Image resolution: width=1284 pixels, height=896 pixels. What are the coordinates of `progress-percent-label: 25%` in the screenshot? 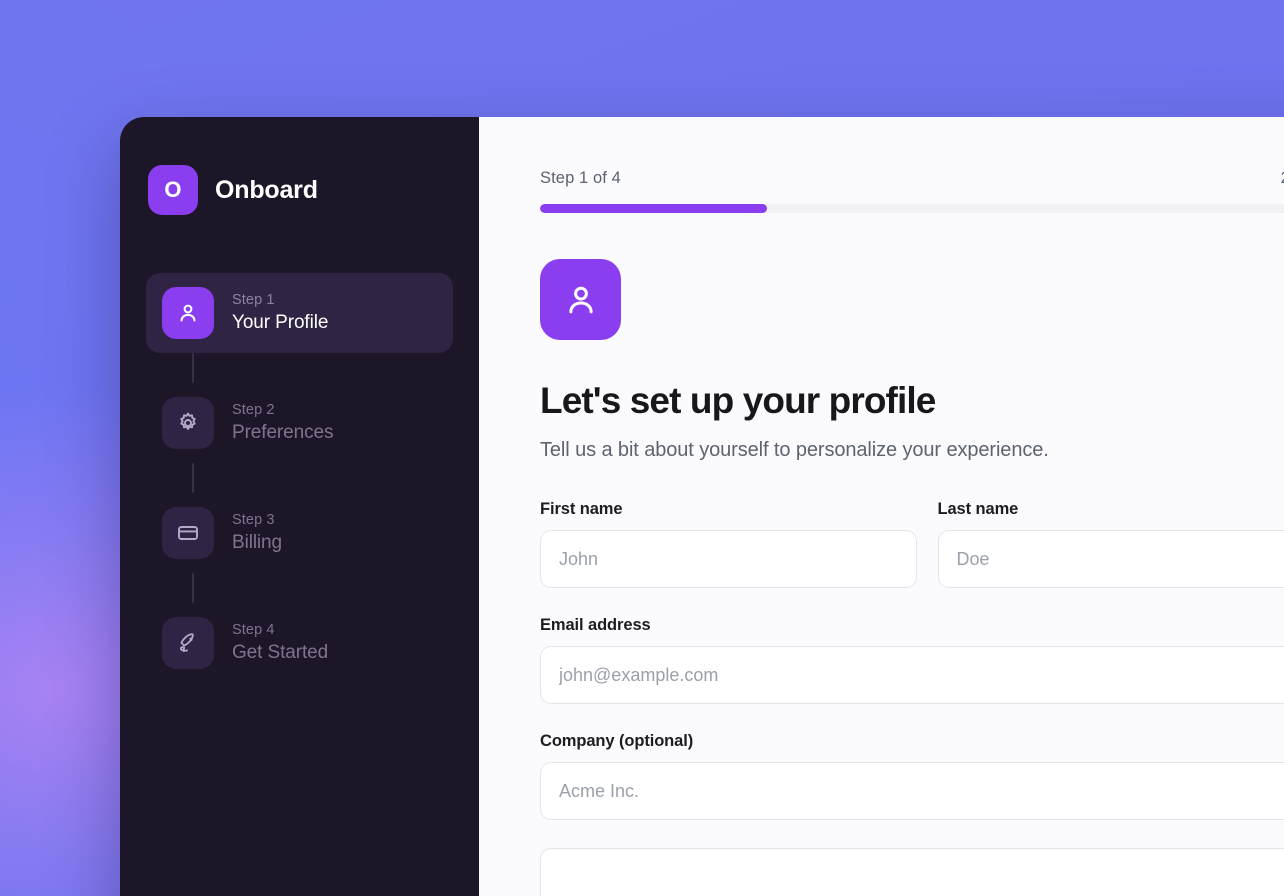 It's located at (1282, 178).